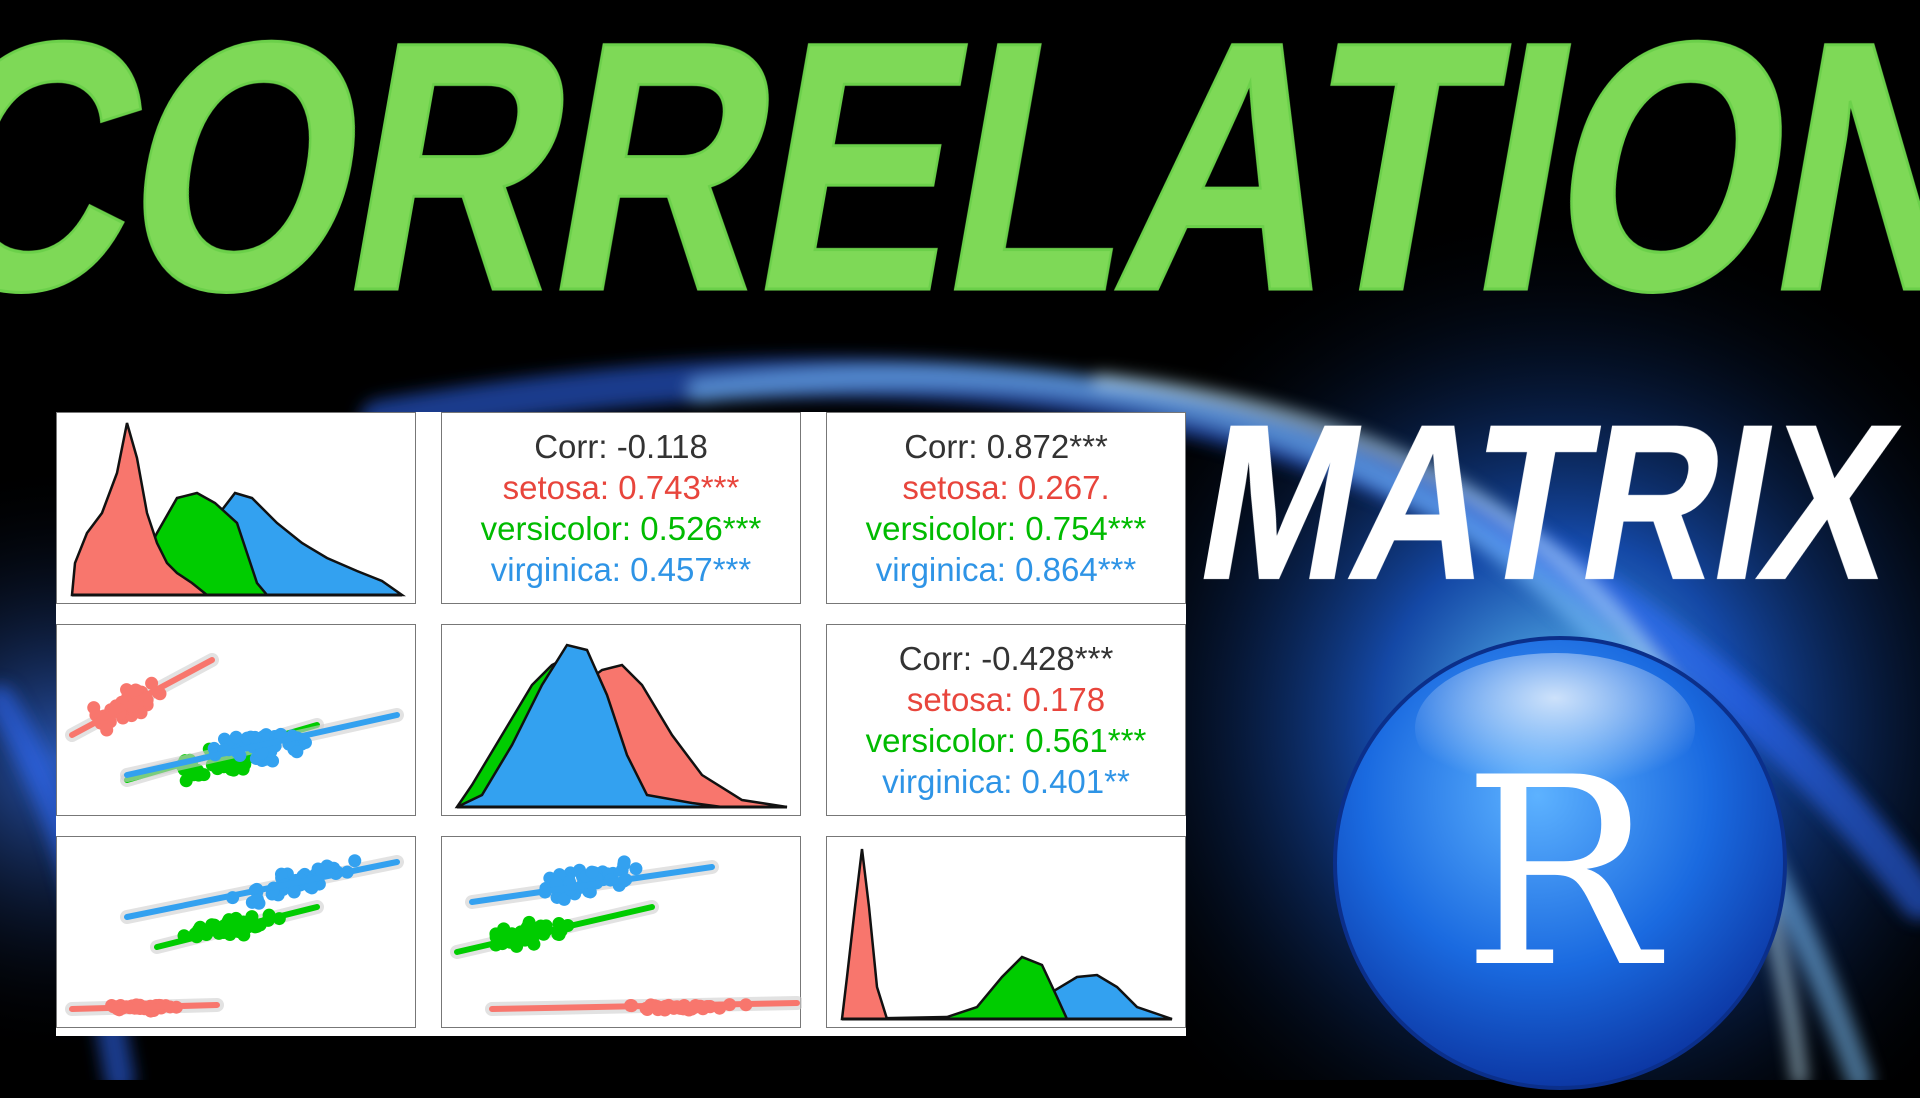 Image resolution: width=1920 pixels, height=1098 pixels. I want to click on corr-virginica: virginica: 0.457***, so click(621, 569).